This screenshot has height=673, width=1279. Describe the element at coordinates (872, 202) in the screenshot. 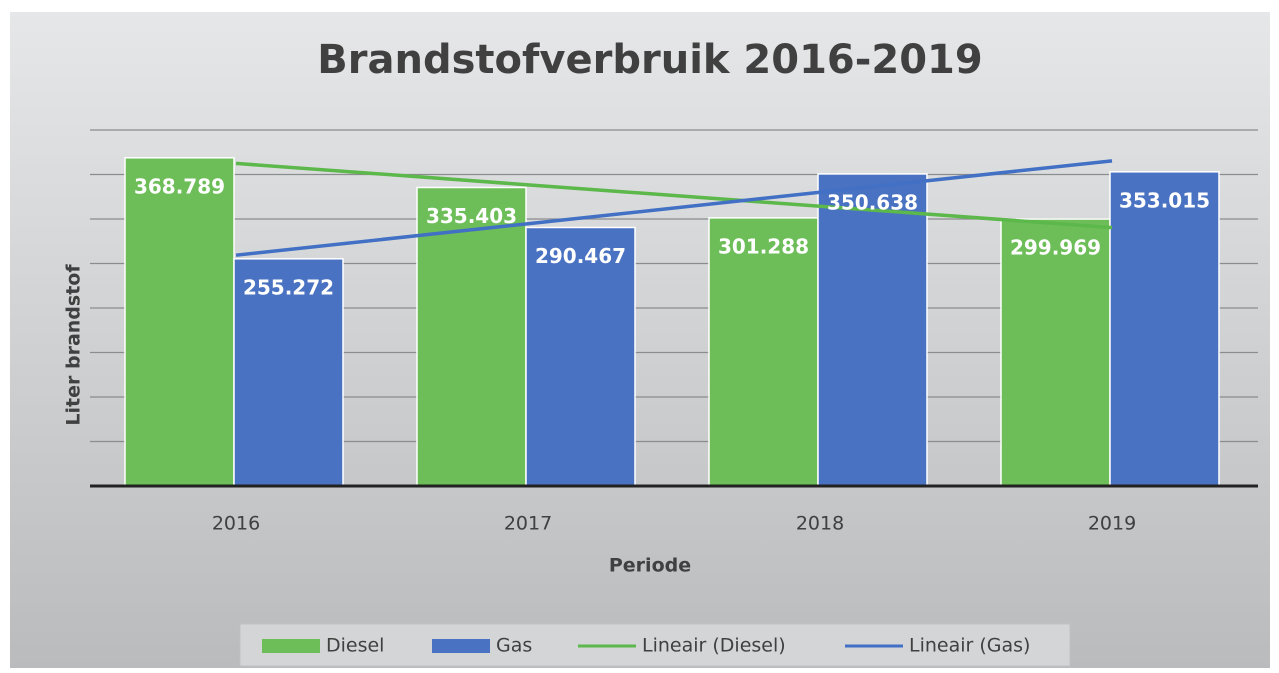

I see `data-label: 350.638` at that location.